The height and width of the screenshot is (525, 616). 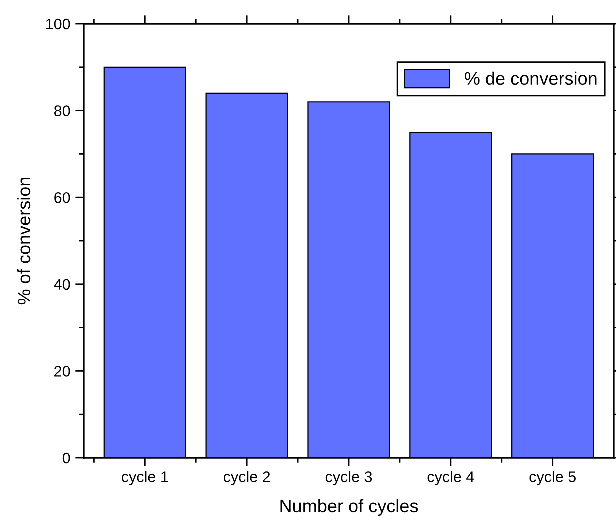 What do you see at coordinates (58, 24) in the screenshot?
I see `y-tick-label: 100` at bounding box center [58, 24].